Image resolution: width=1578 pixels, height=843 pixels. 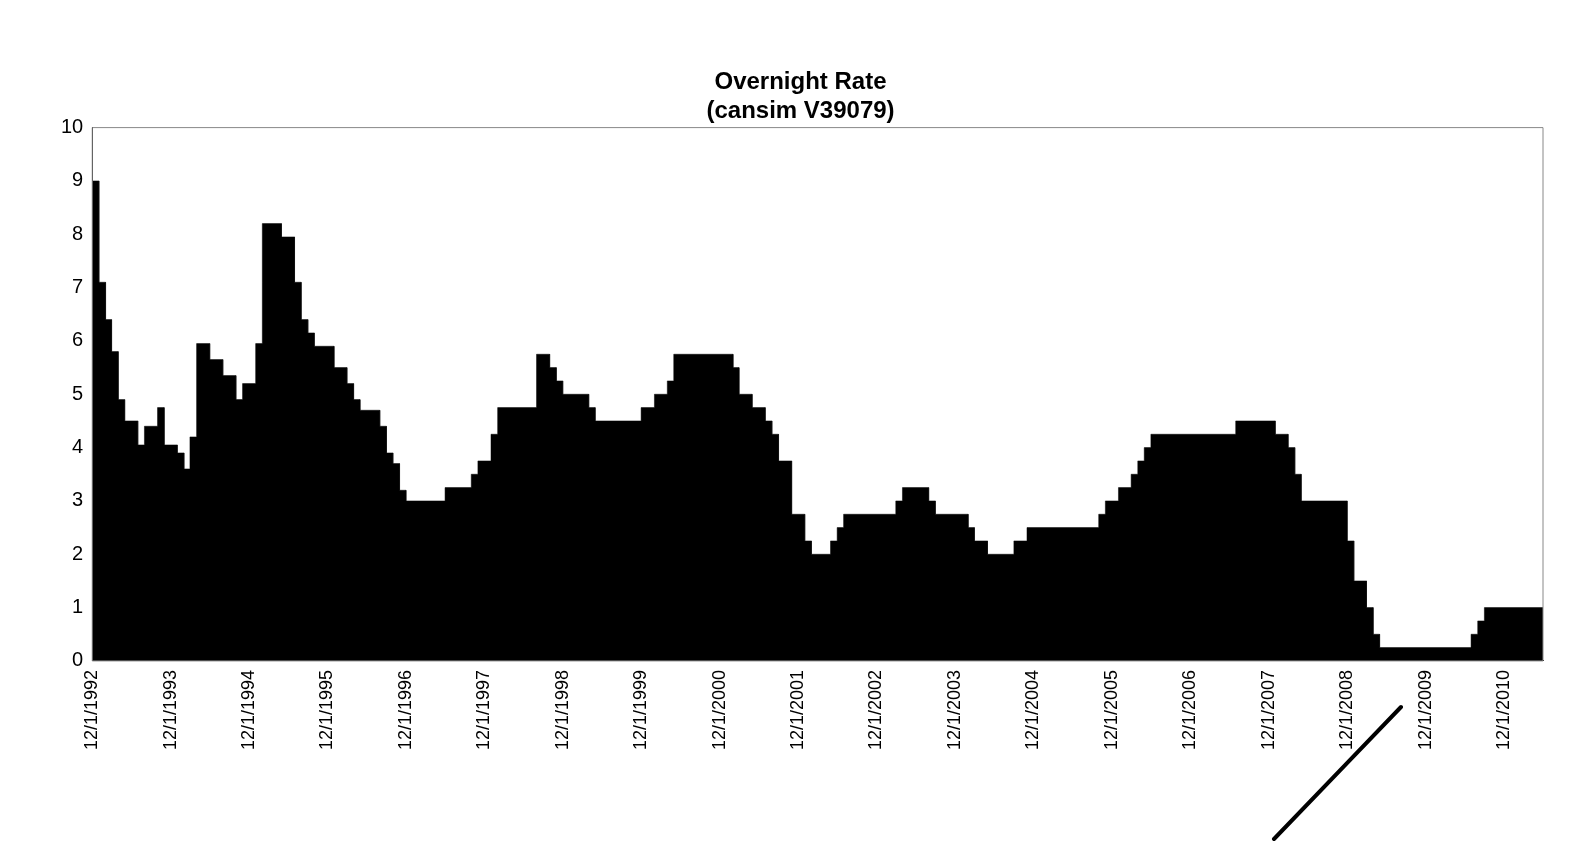 What do you see at coordinates (1110, 709) in the screenshot?
I see `x-tick-label: 12/1/2005` at bounding box center [1110, 709].